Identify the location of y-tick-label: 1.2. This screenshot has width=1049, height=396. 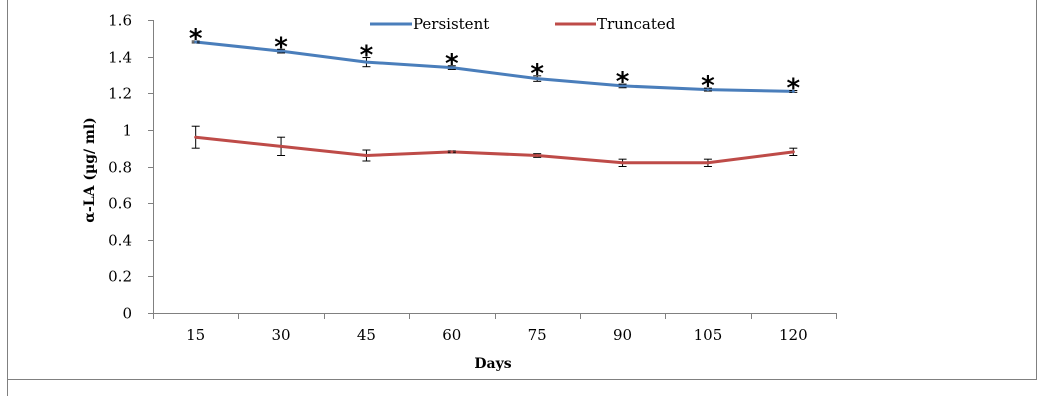
(120, 94).